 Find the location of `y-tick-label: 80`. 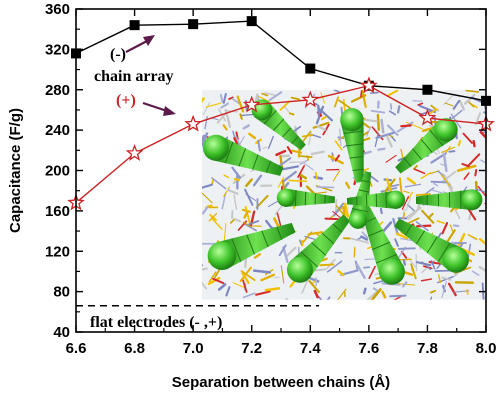

y-tick-label: 80 is located at coordinates (61, 292).